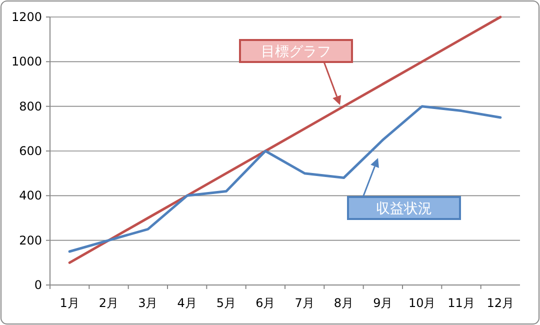 This screenshot has height=325, width=540. What do you see at coordinates (422, 303) in the screenshot?
I see `x-tick-label: 10月` at bounding box center [422, 303].